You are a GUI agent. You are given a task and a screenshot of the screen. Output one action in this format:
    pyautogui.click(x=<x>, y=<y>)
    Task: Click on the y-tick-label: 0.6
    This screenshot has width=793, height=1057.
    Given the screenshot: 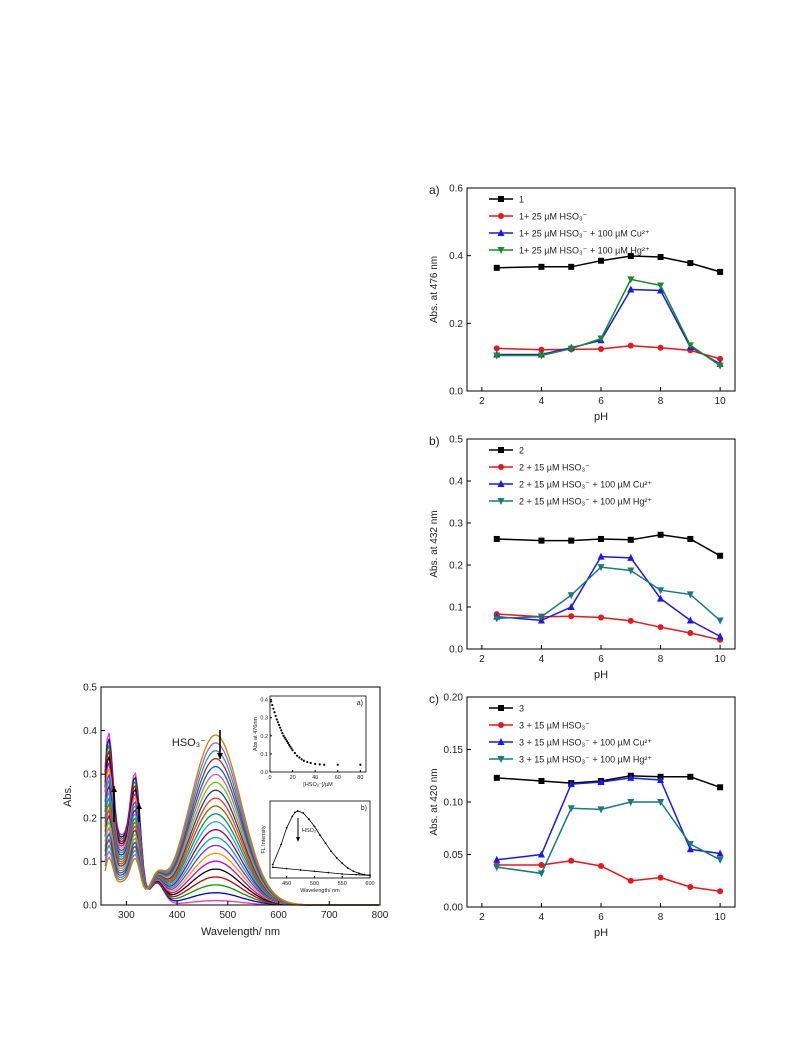 What is the action you would take?
    pyautogui.click(x=456, y=189)
    